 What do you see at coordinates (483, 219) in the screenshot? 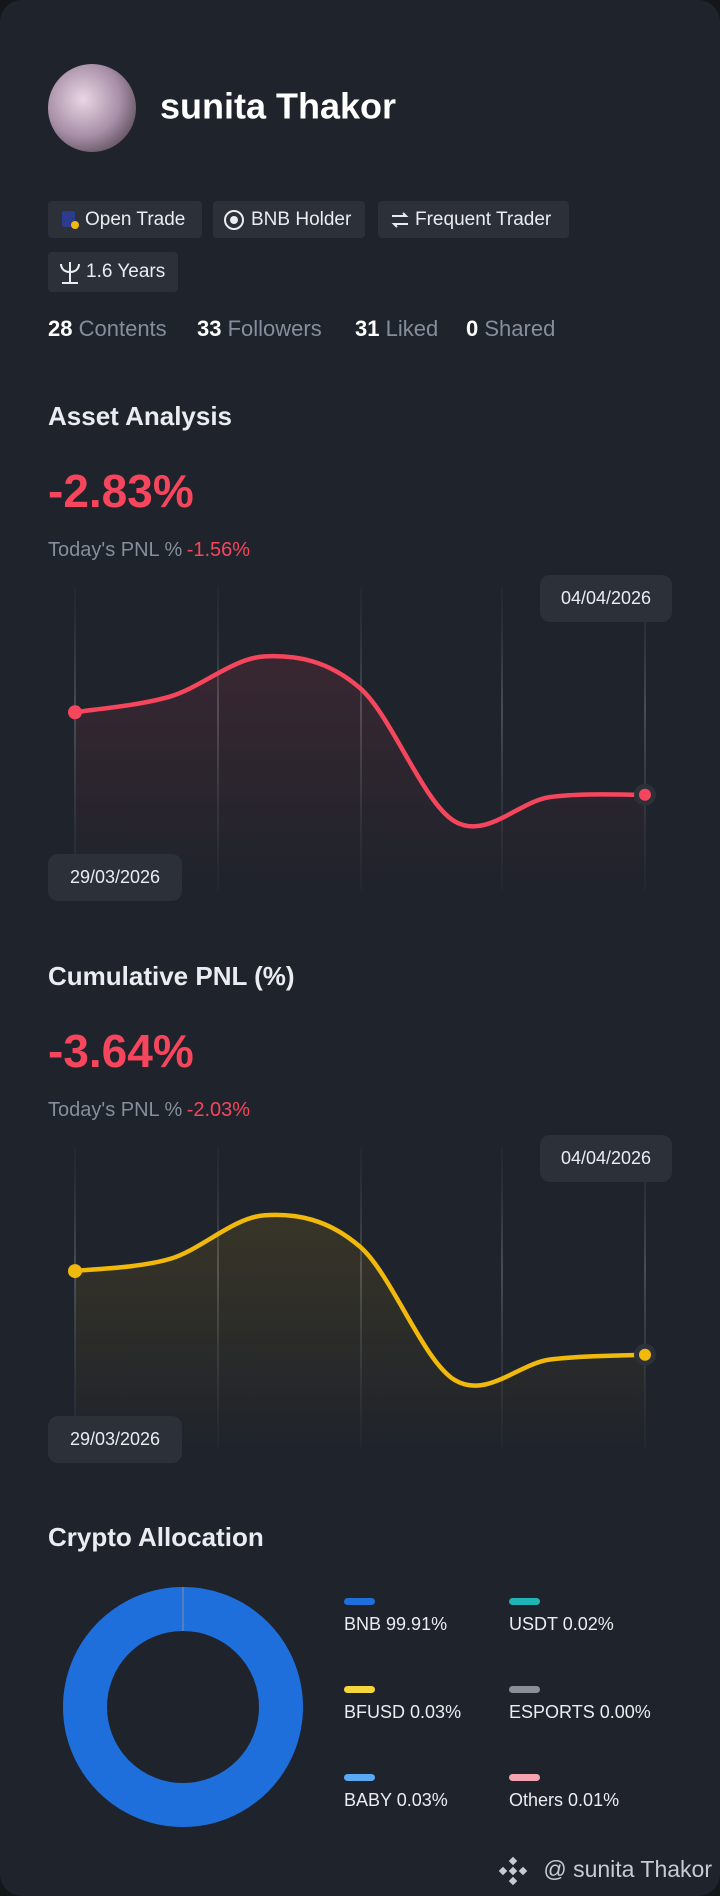
I see `badge-text: Frequent Trader` at bounding box center [483, 219].